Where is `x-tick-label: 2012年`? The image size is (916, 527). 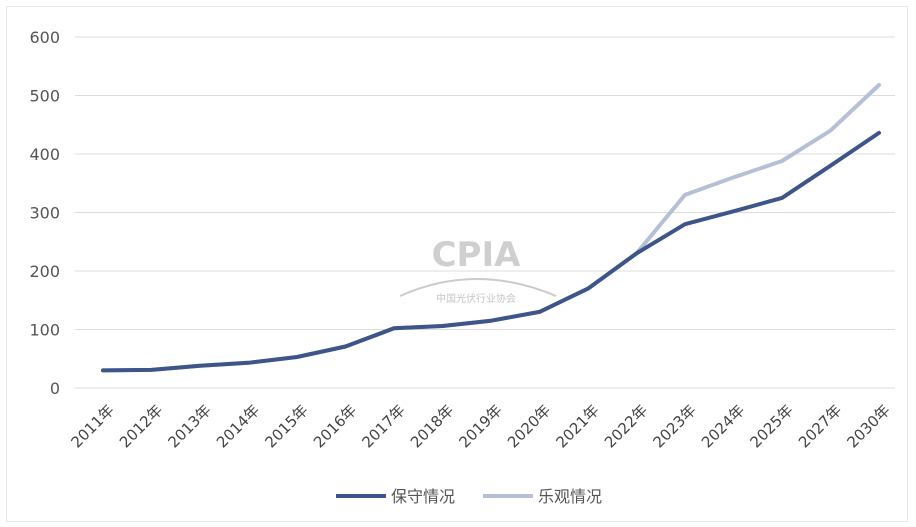
x-tick-label: 2012年 is located at coordinates (141, 426).